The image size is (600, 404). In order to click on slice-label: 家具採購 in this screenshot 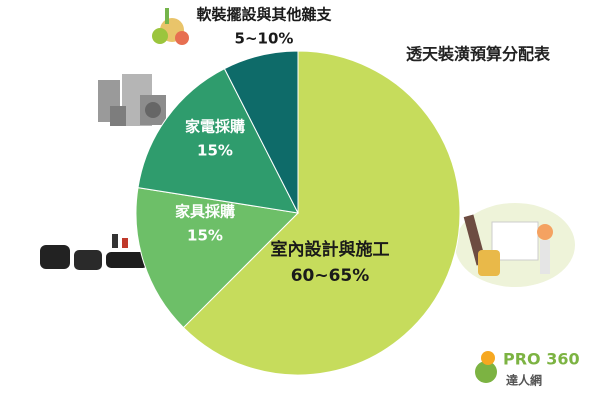, I will do `click(205, 212)`.